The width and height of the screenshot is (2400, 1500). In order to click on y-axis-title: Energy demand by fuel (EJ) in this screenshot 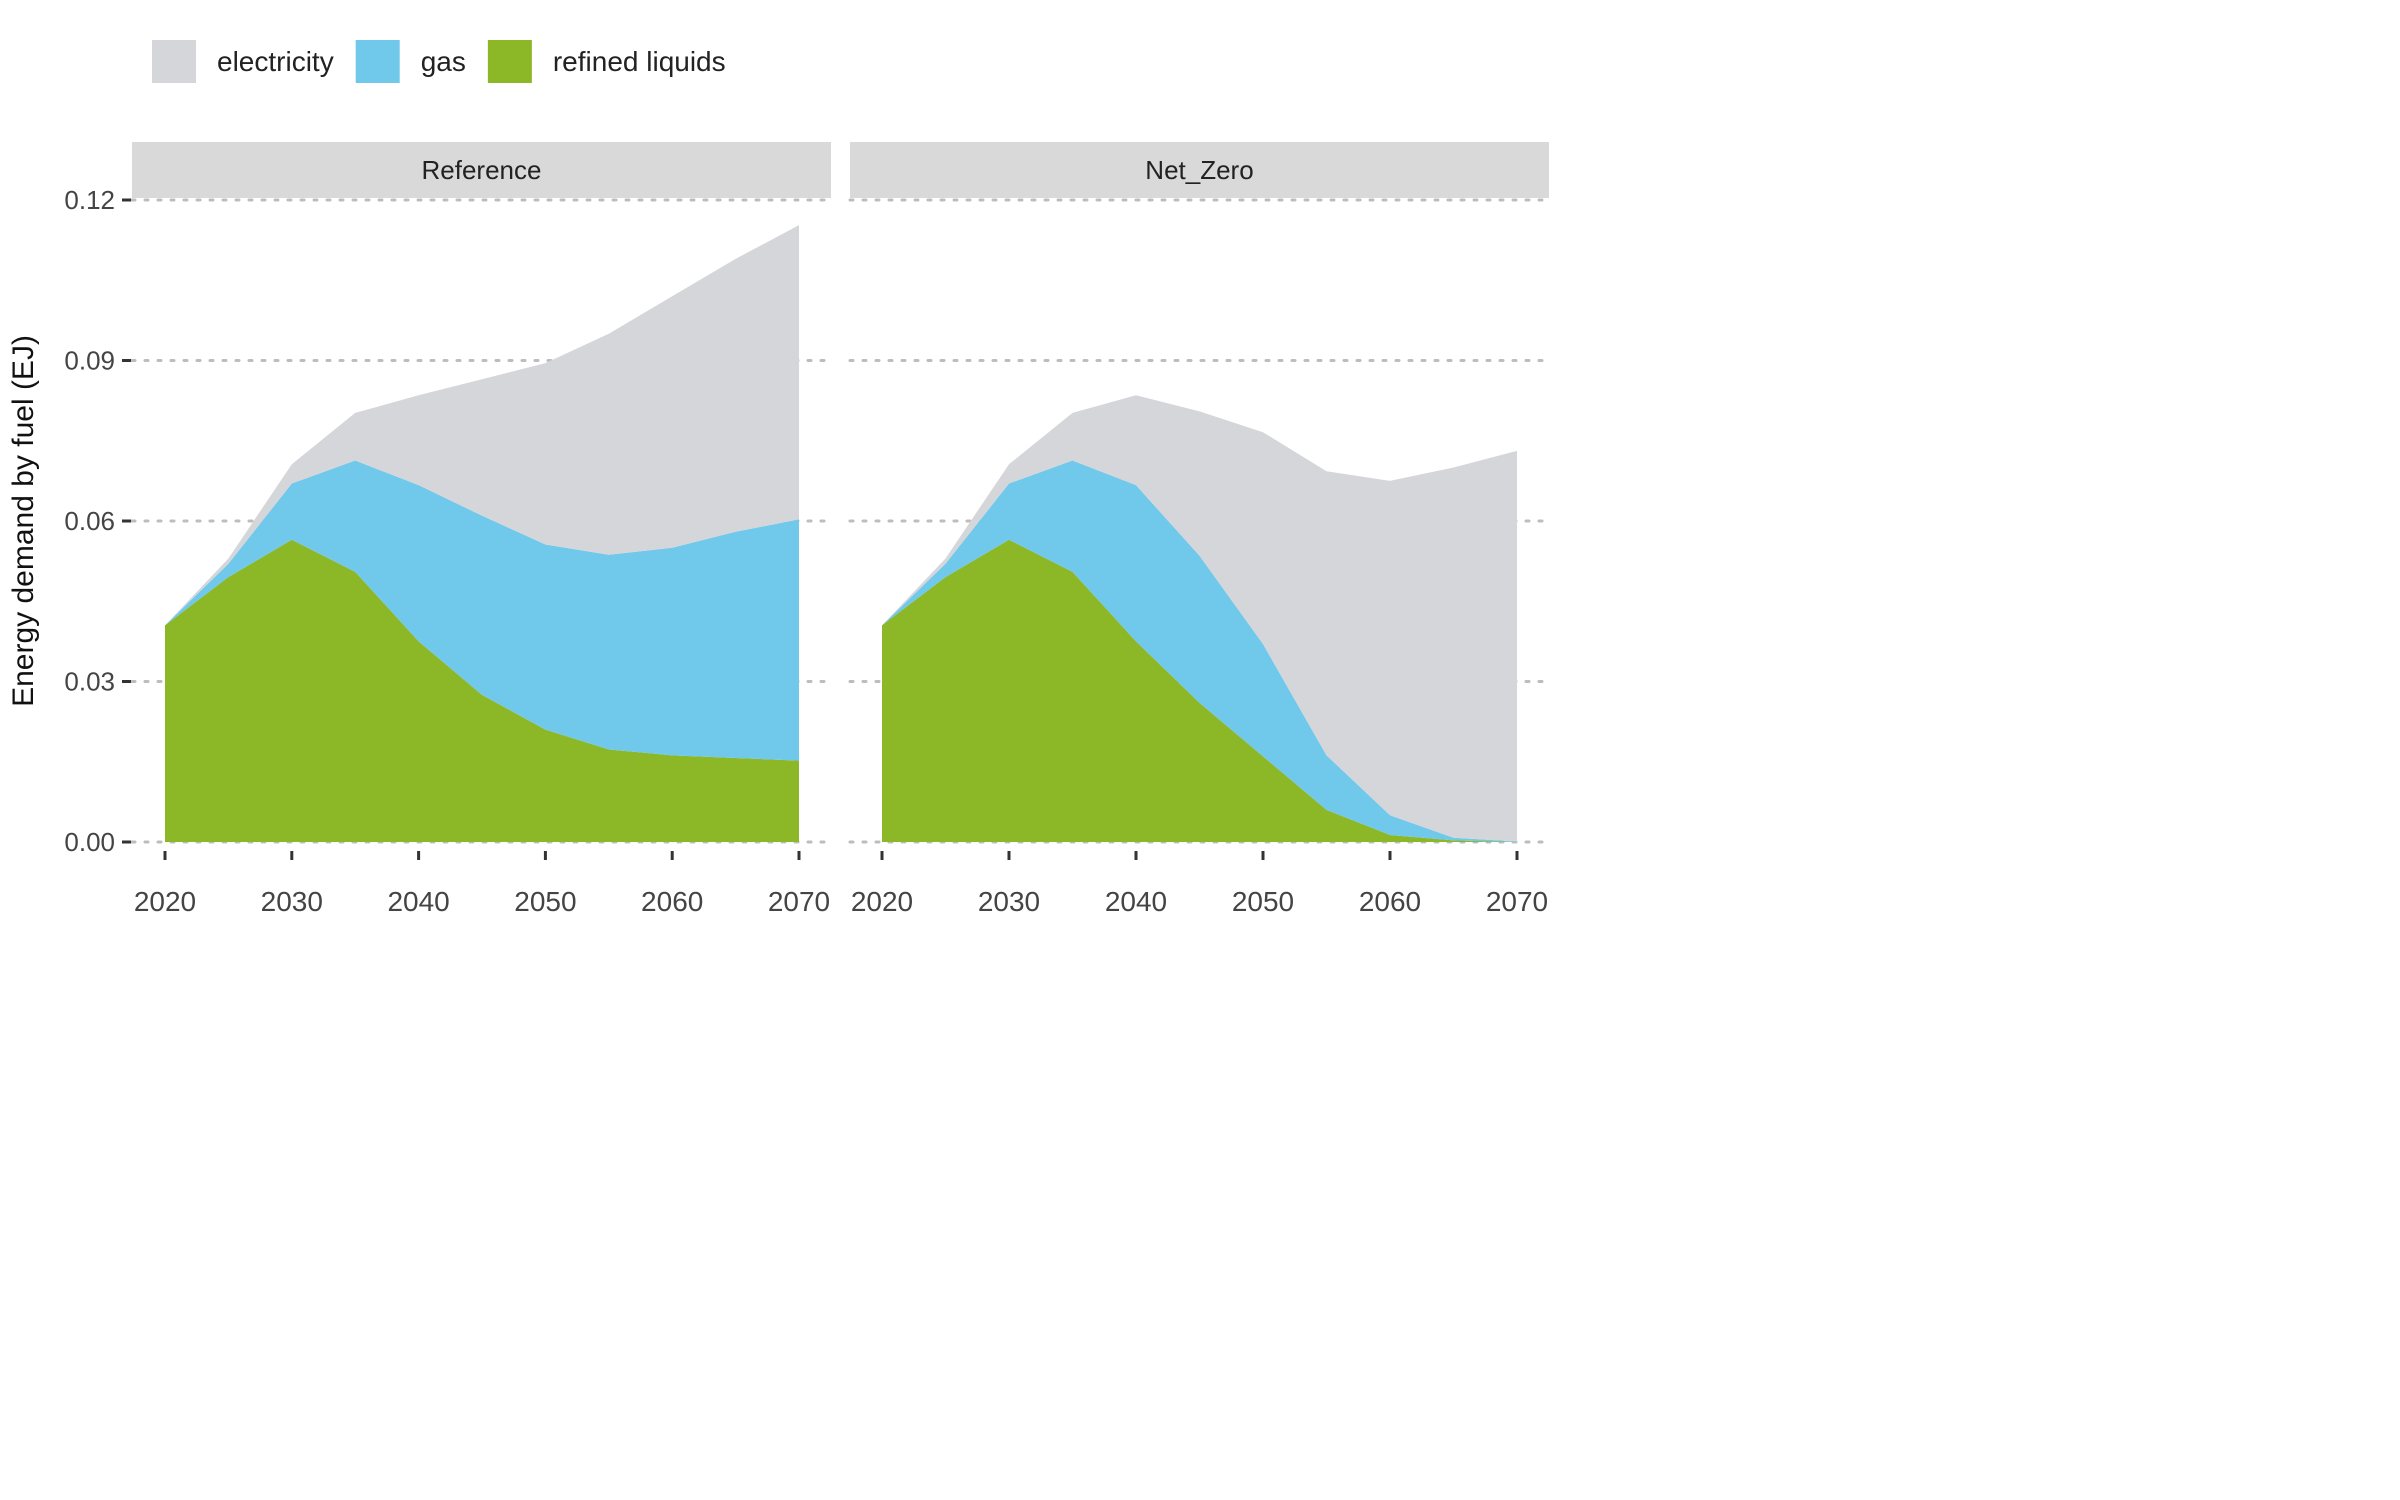, I will do `click(23, 521)`.